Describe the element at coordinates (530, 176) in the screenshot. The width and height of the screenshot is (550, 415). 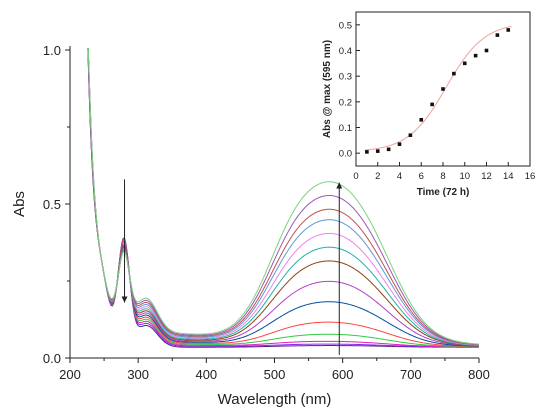
I see `inset-x-tick-label: 16` at that location.